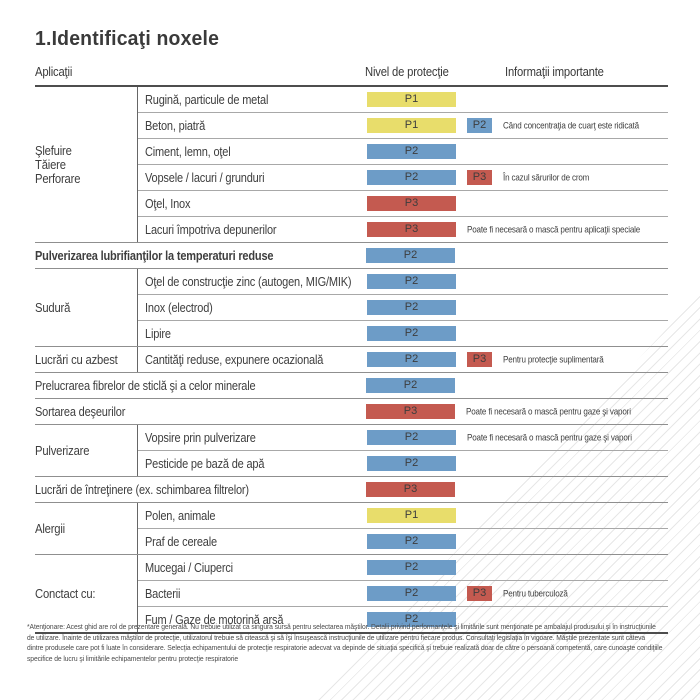 This screenshot has width=700, height=700. I want to click on section-rows: Polen, animale P1 Praf de cereale P2, so click(403, 528).